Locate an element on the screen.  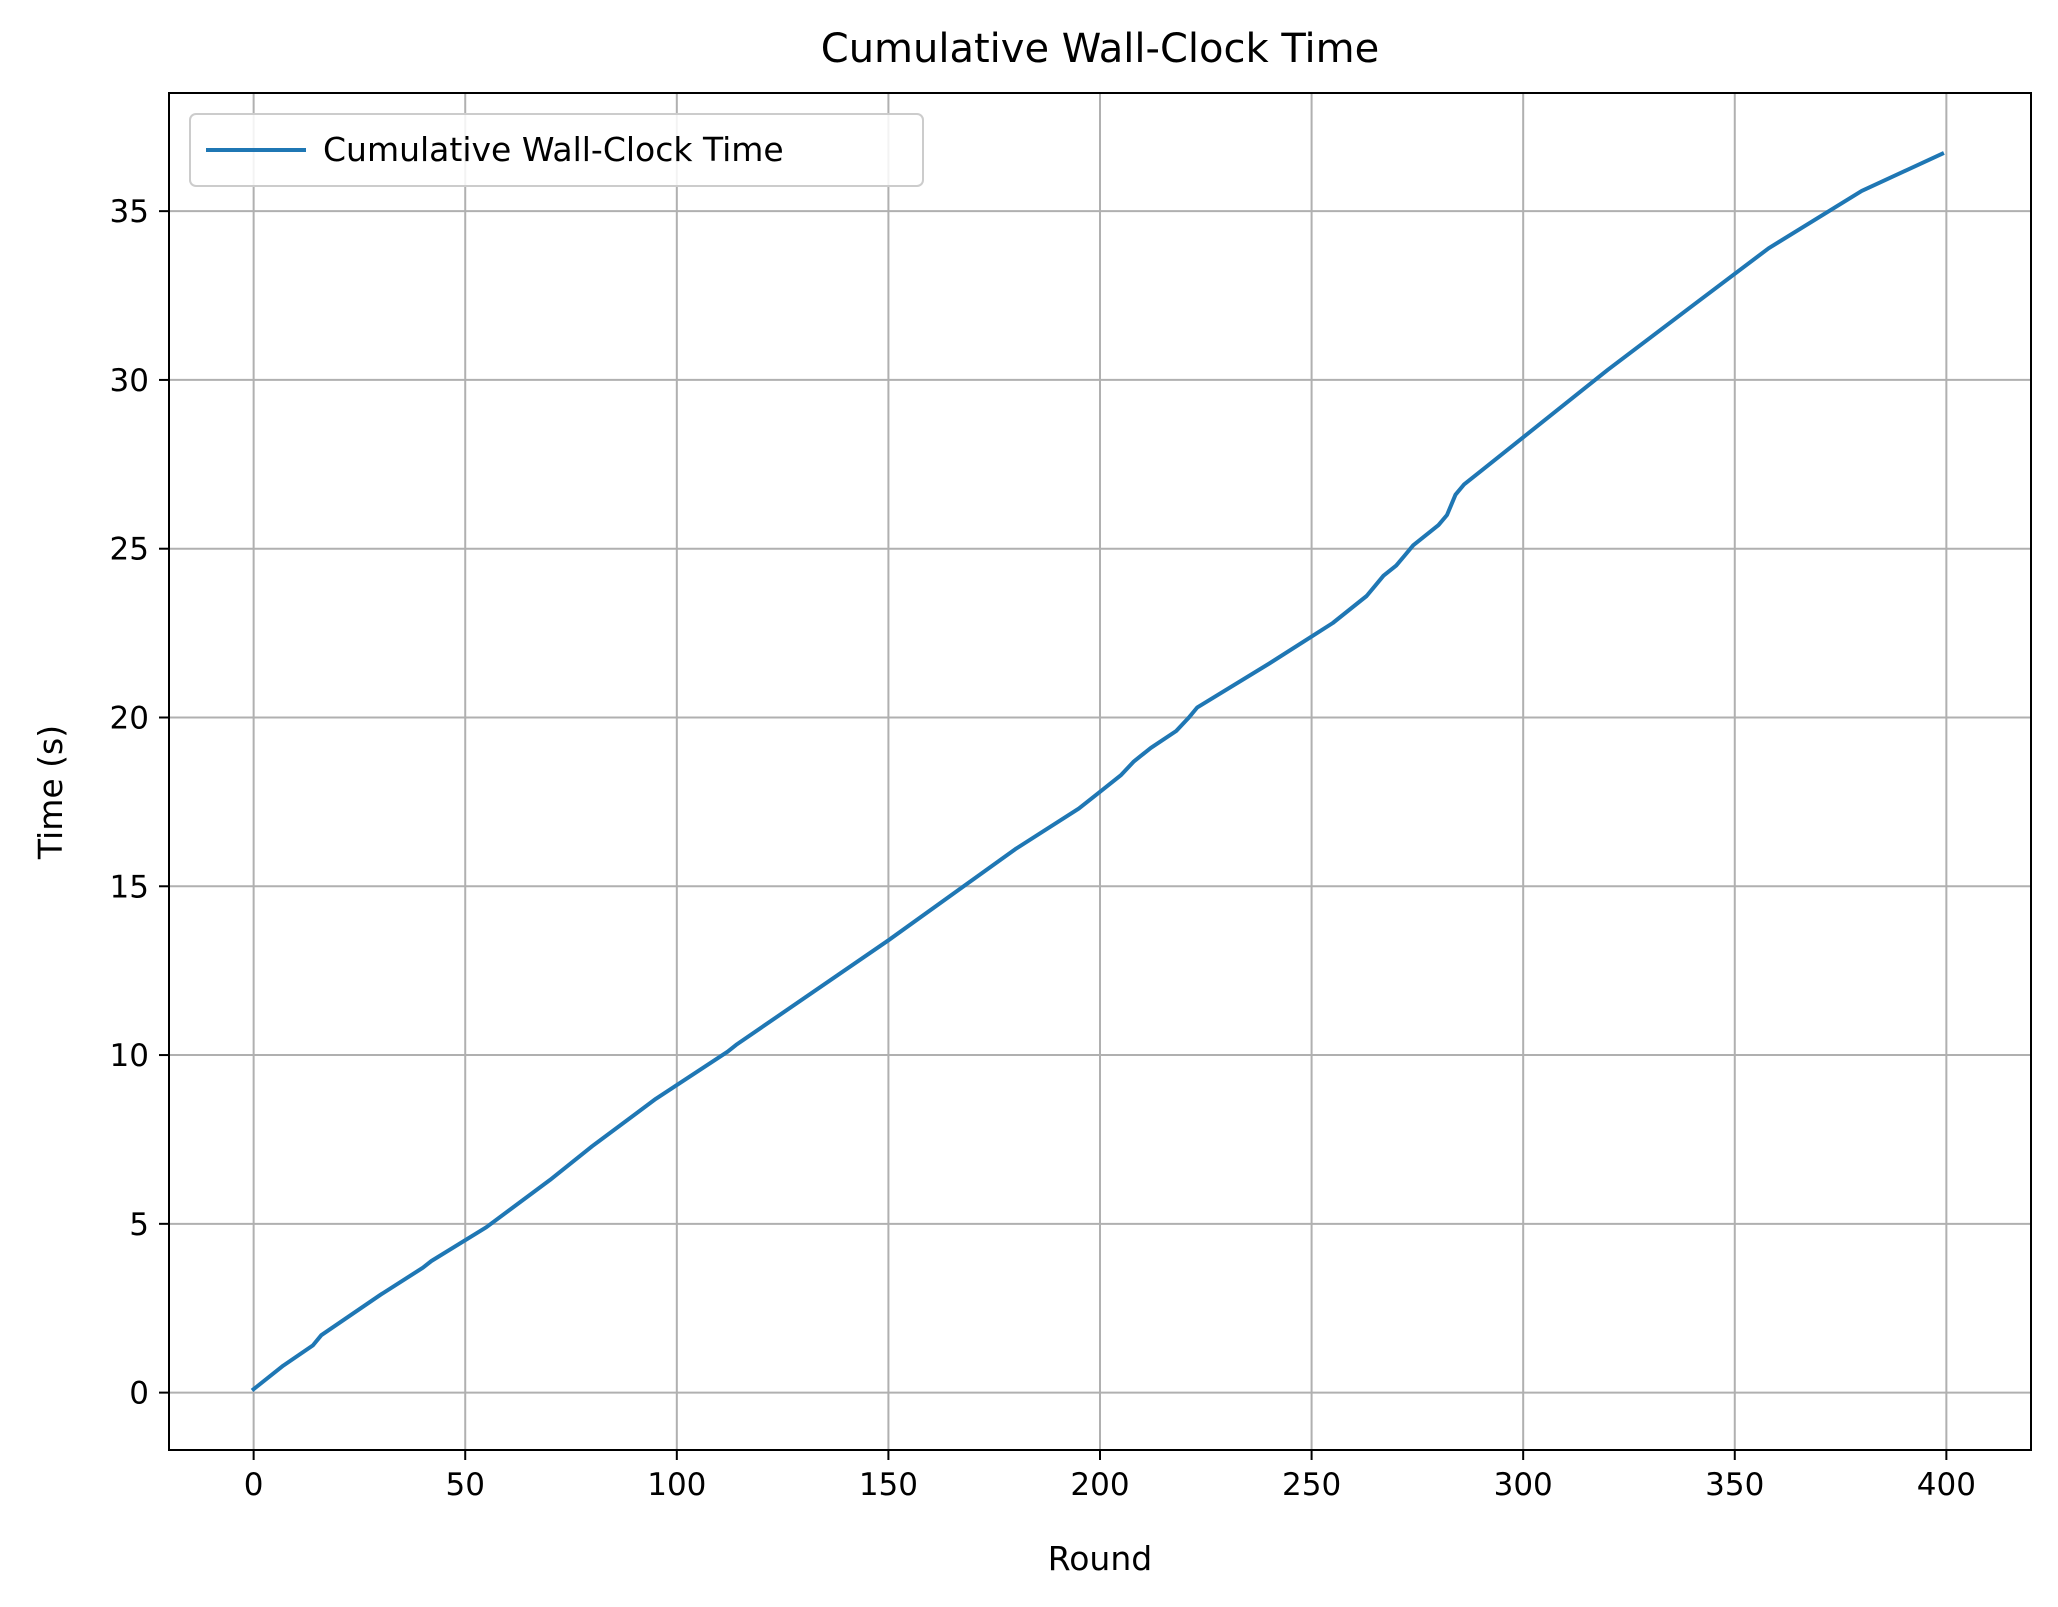
legend-box is located at coordinates (556, 150).